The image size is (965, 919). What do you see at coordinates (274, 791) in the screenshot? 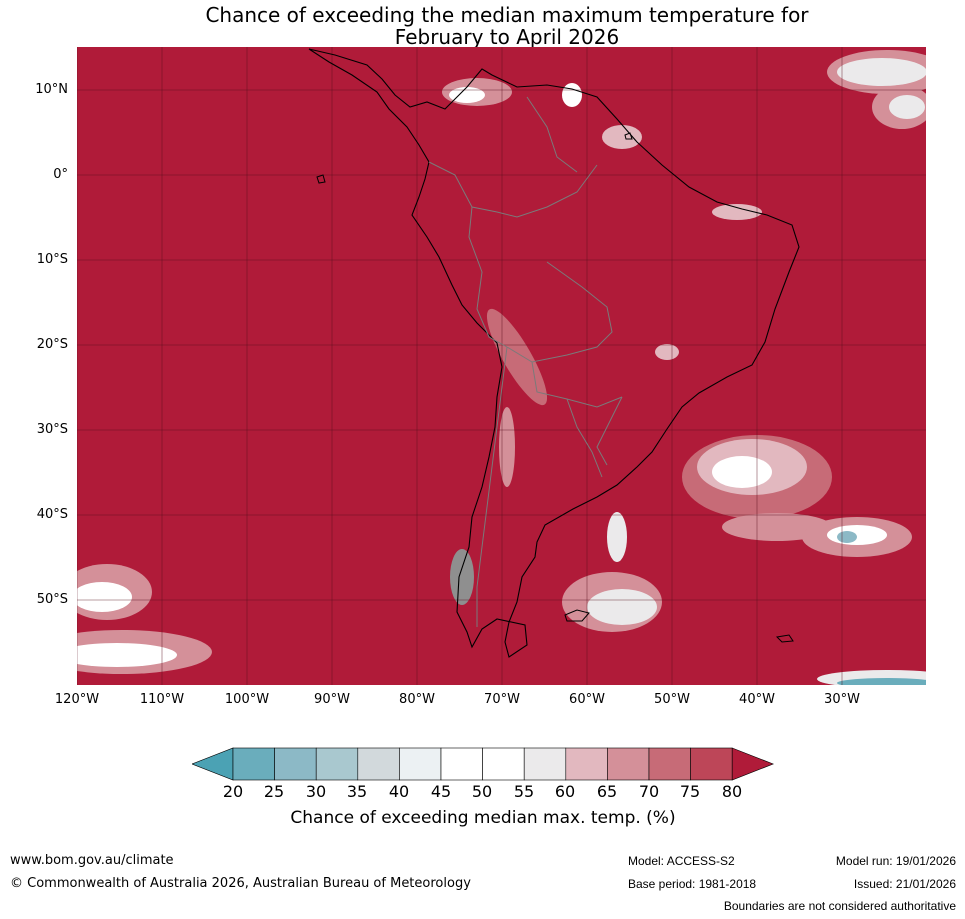
I see `colorbar-tick-25: 25` at bounding box center [274, 791].